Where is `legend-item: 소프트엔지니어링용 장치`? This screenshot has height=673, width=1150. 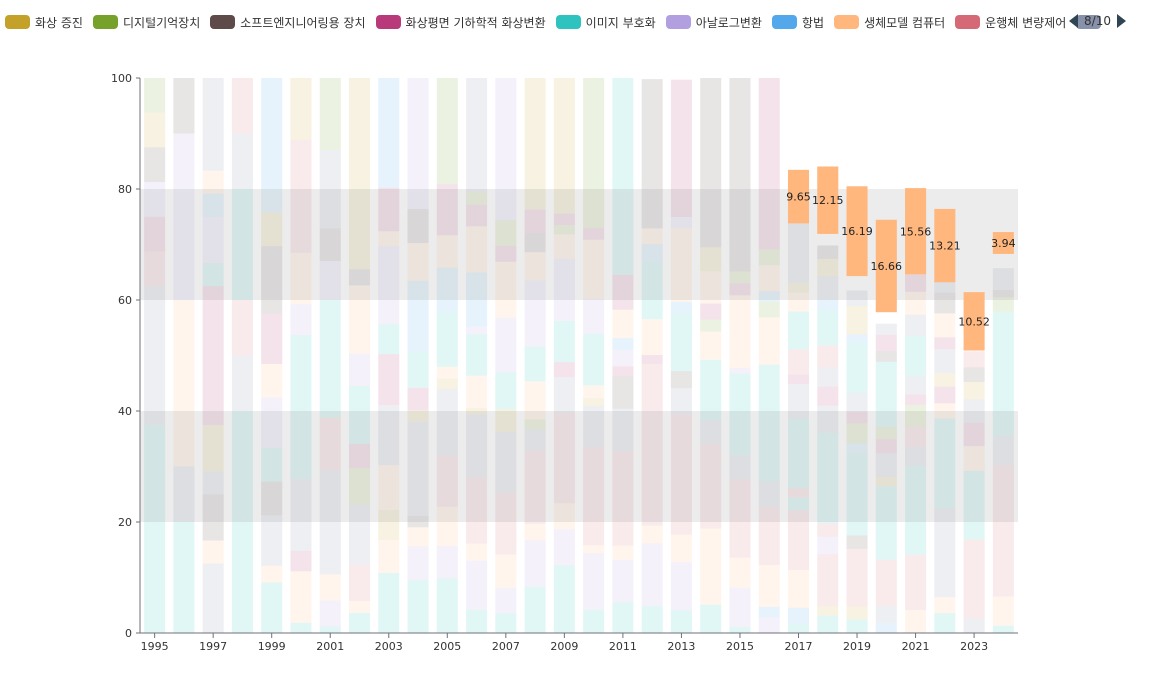 legend-item: 소프트엔지니어링용 장치 is located at coordinates (288, 22).